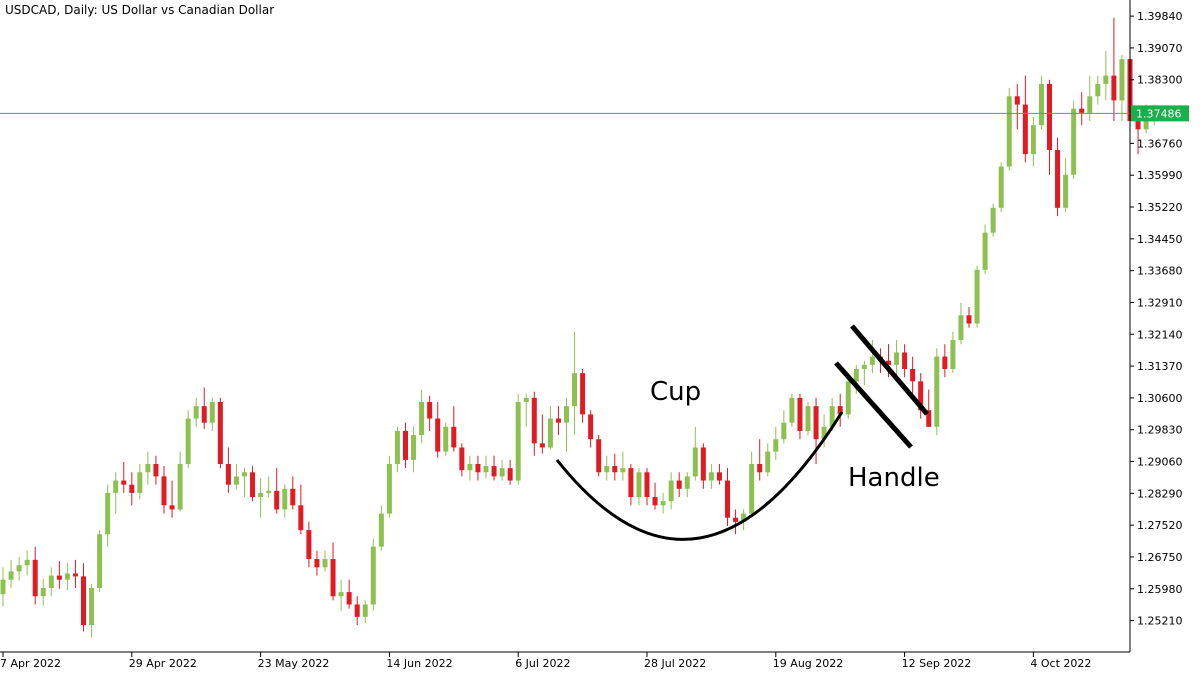 This screenshot has width=1200, height=679. I want to click on y-tick-label: 1.29060, so click(1160, 462).